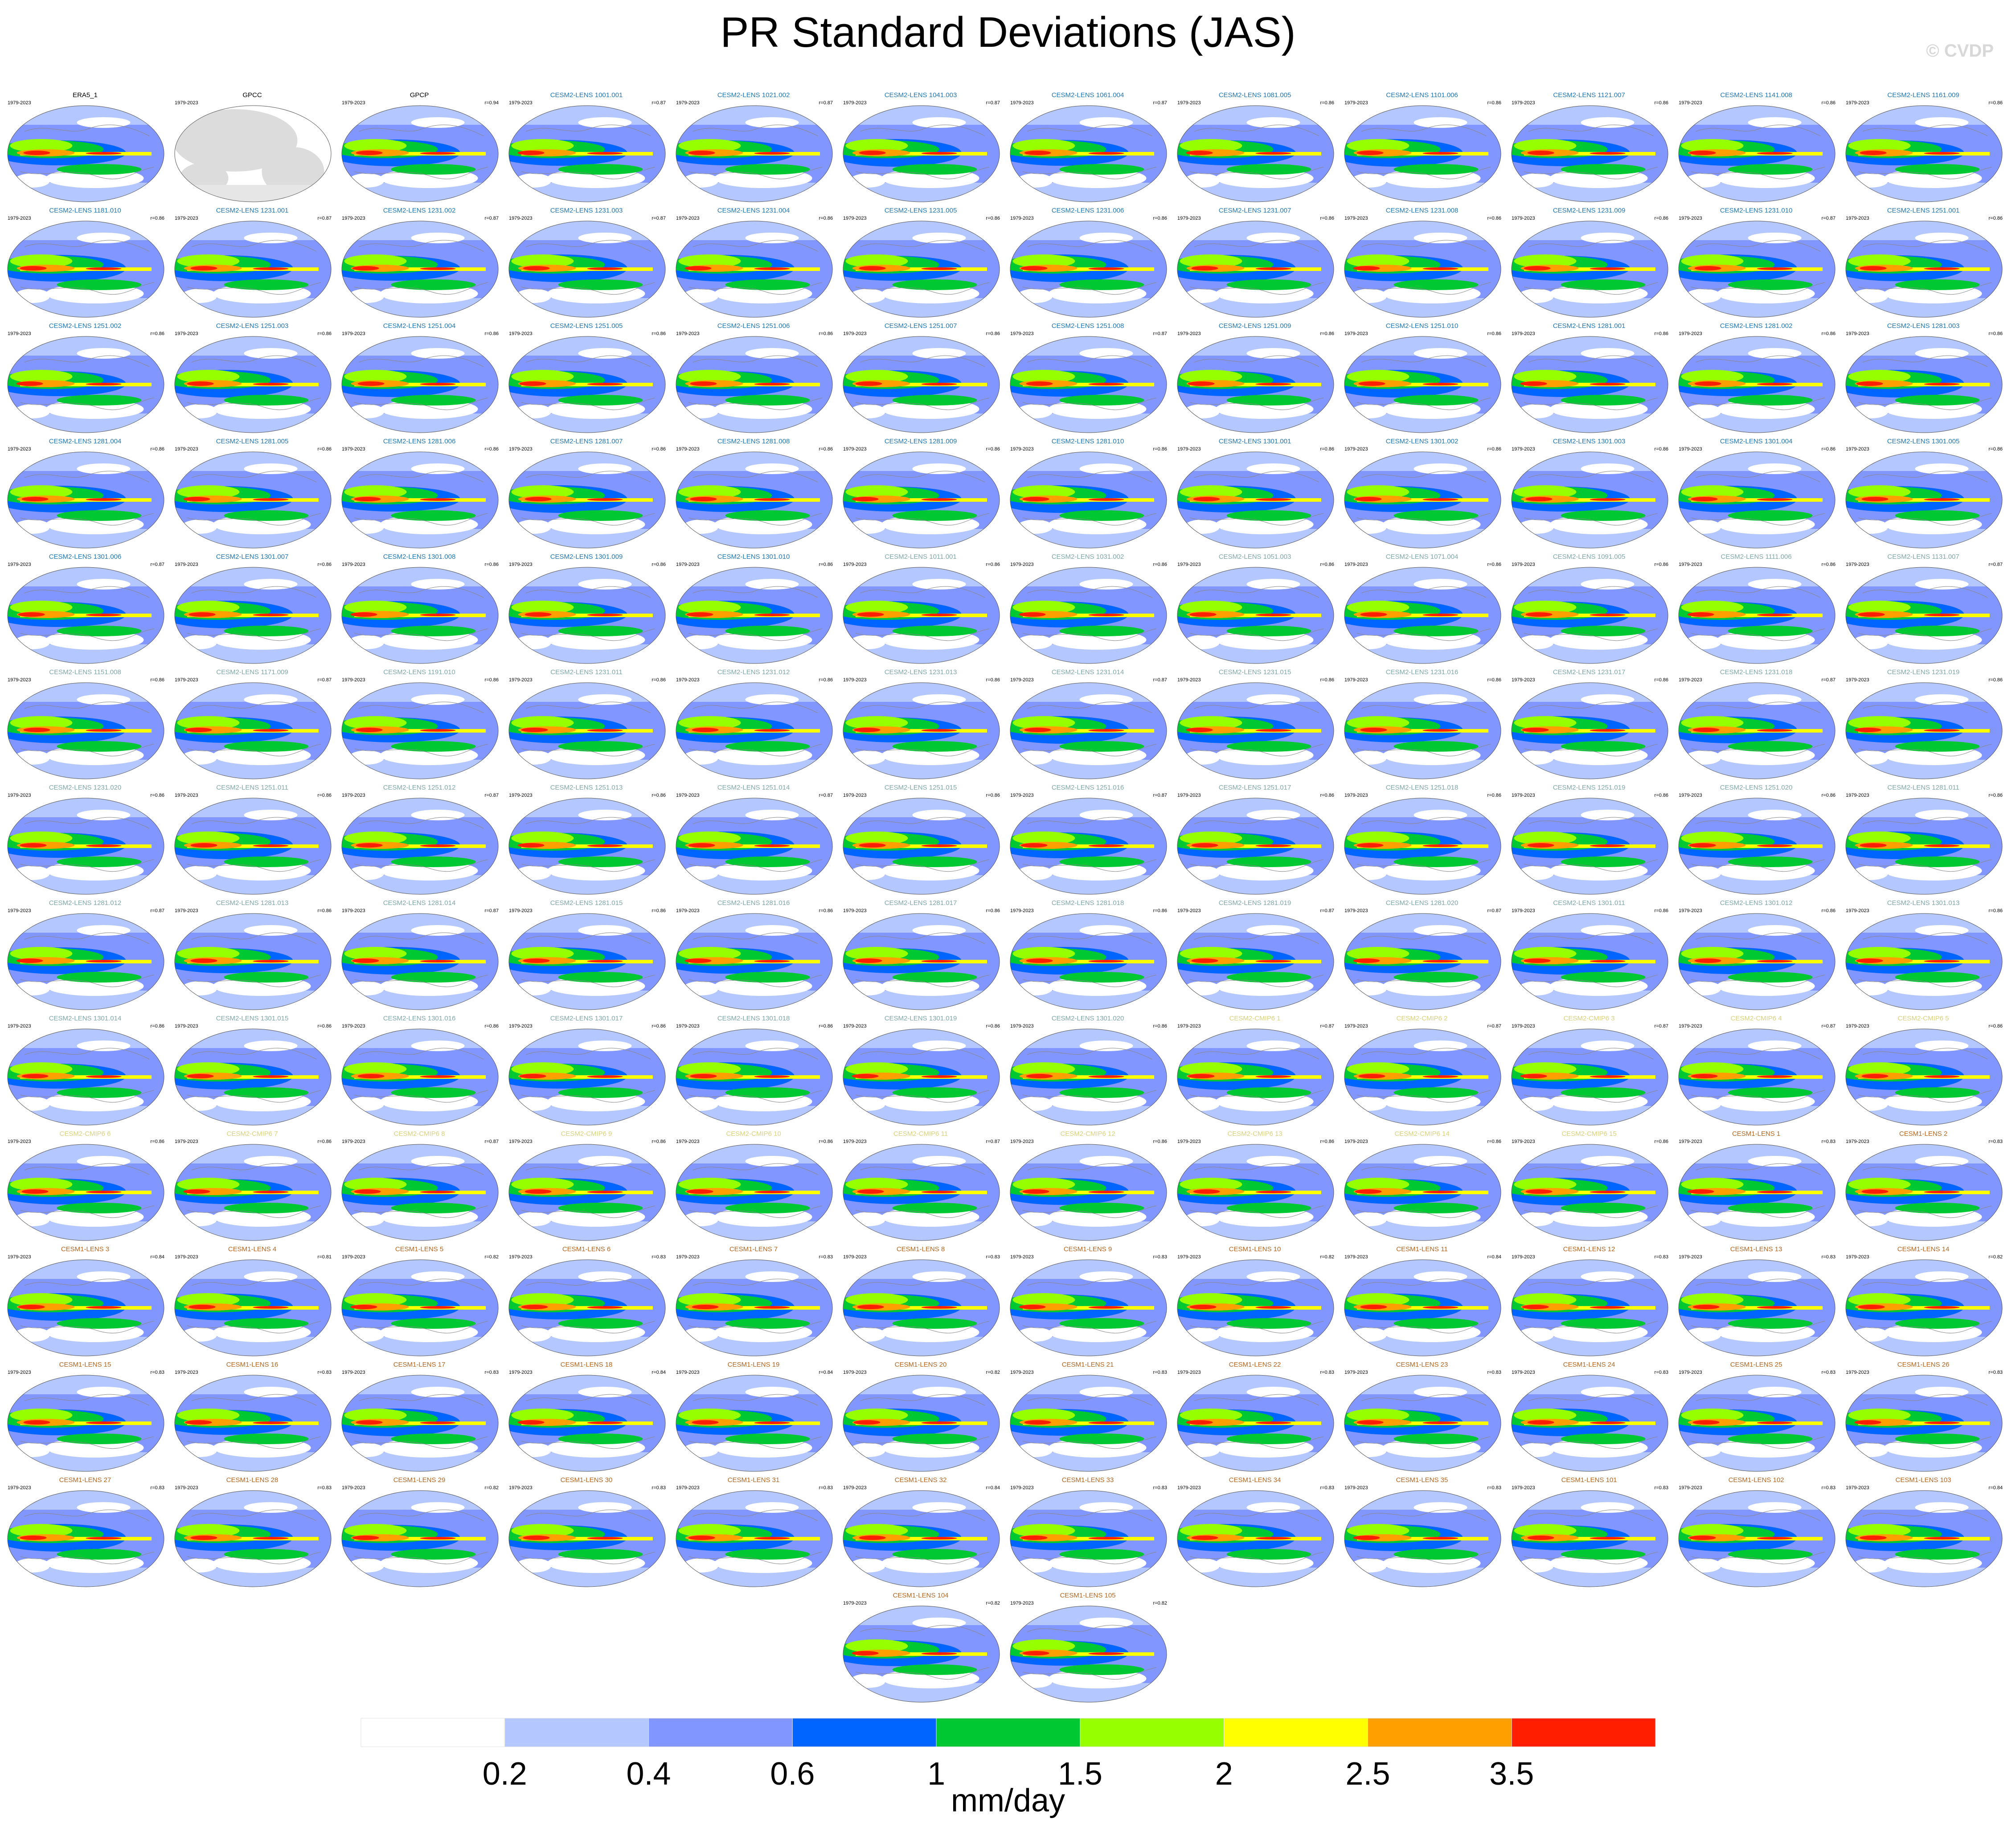  What do you see at coordinates (587, 1417) in the screenshot?
I see `map-panel: CESM1-LENS 18 1979-2023 r=0.84` at bounding box center [587, 1417].